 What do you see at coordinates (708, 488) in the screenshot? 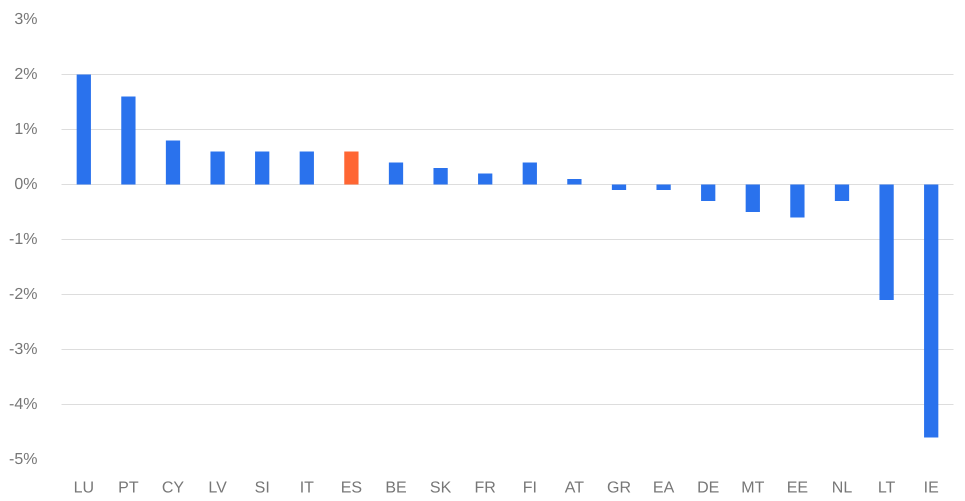
I see `x-tick-label: DE` at bounding box center [708, 488].